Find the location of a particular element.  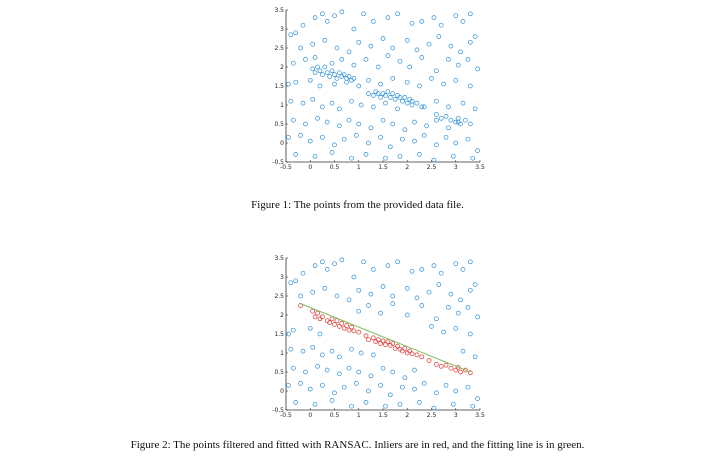

scatter-plot-1: -0.5 0 0.5 1 1.5 2 2.5 3 3.5 -0.5 0 0.5 1 1.5 2 2.5 3 3.5 is located at coordinates (378, 89).